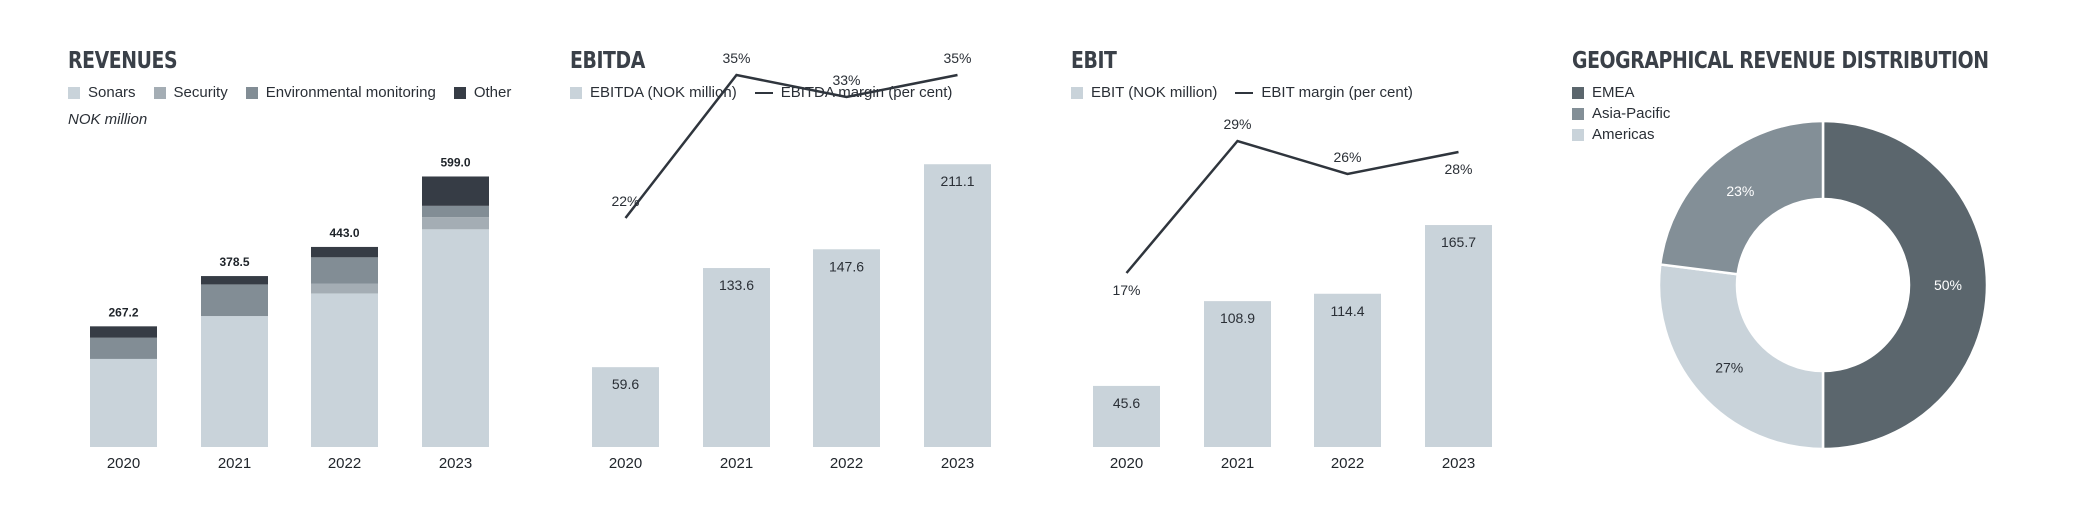 The height and width of the screenshot is (529, 2095). Describe the element at coordinates (957, 58) in the screenshot. I see `ebitda-margin-label-2023: 35%` at that location.